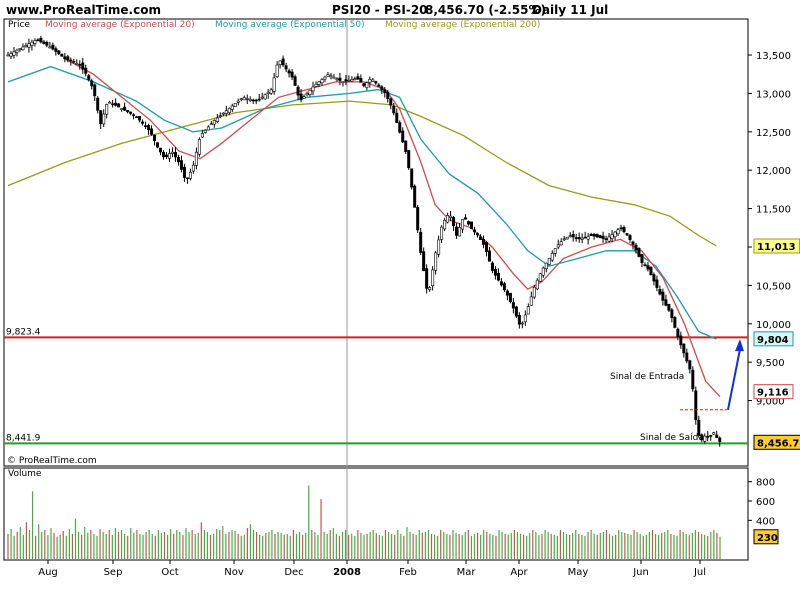 Image resolution: width=800 pixels, height=600 pixels. I want to click on price-tick-label-1: 13,000, so click(773, 94).